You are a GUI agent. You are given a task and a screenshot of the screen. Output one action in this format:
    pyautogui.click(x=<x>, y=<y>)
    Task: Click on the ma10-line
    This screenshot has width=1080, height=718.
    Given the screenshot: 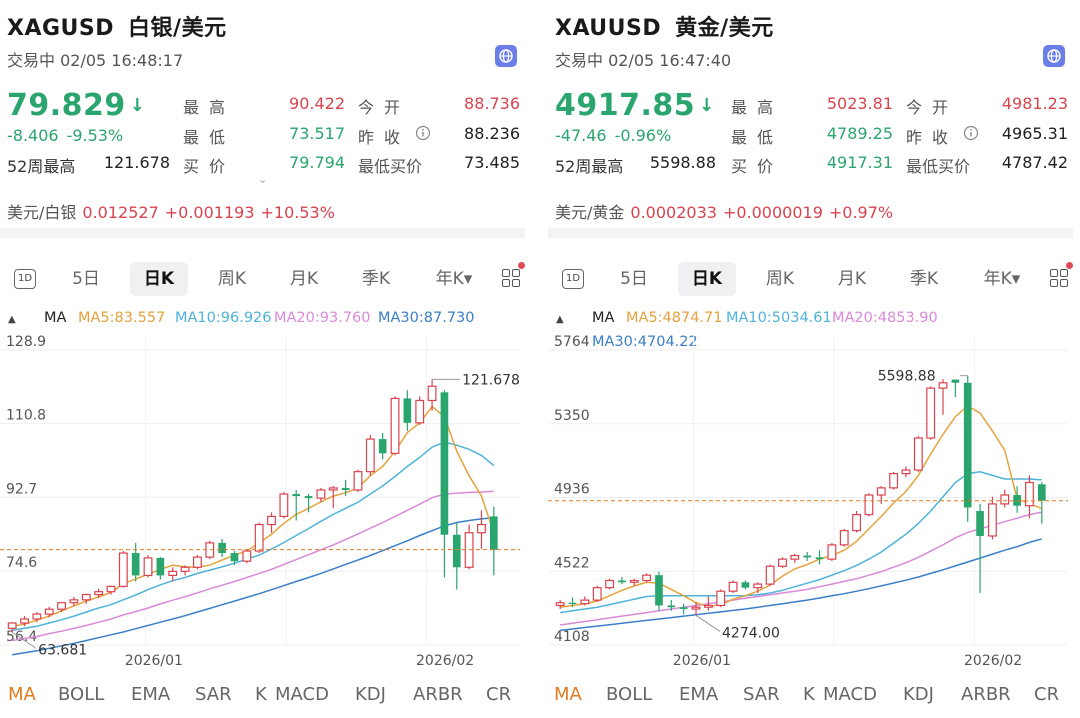 What is the action you would take?
    pyautogui.click(x=801, y=542)
    